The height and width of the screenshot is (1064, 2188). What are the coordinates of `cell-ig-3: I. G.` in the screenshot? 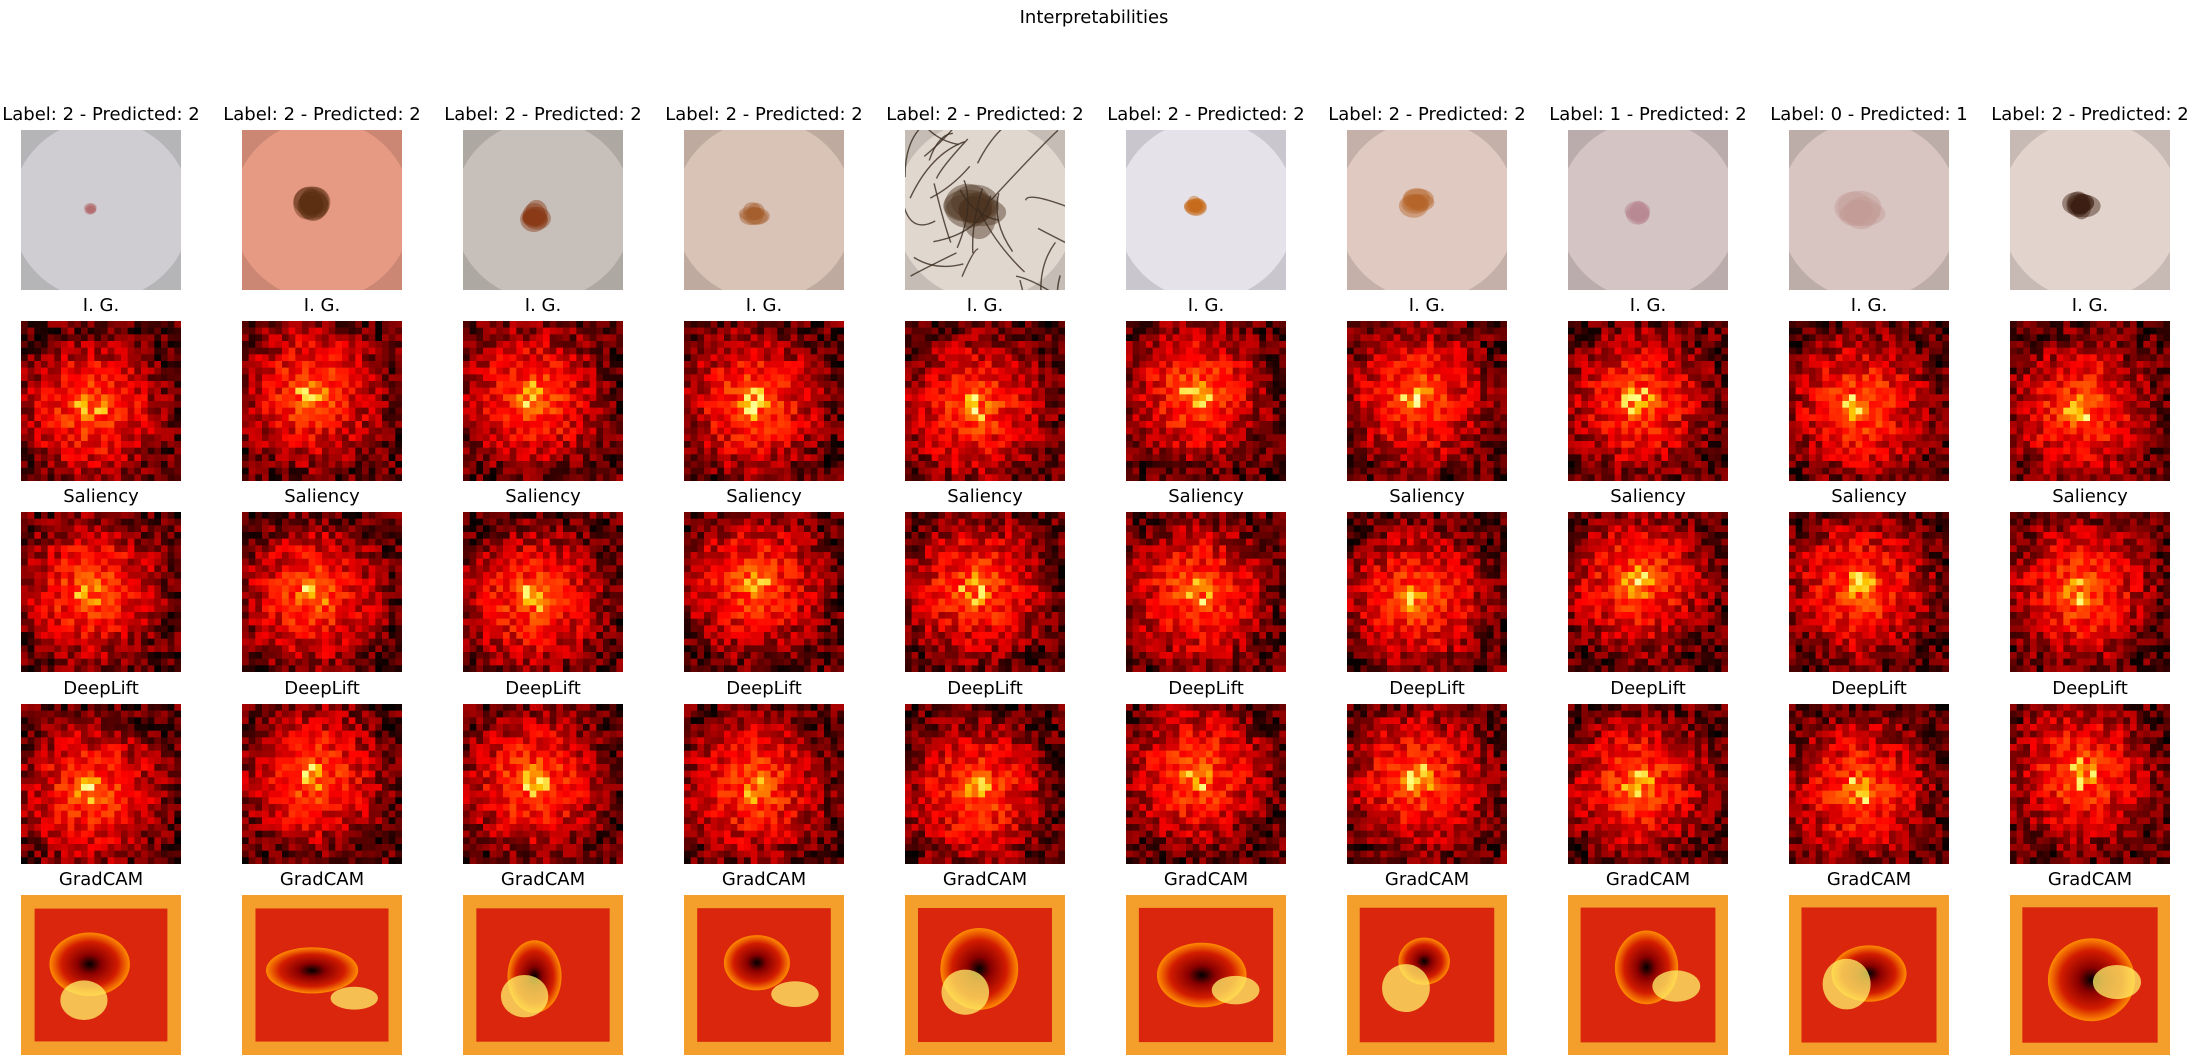 It's located at (543, 390).